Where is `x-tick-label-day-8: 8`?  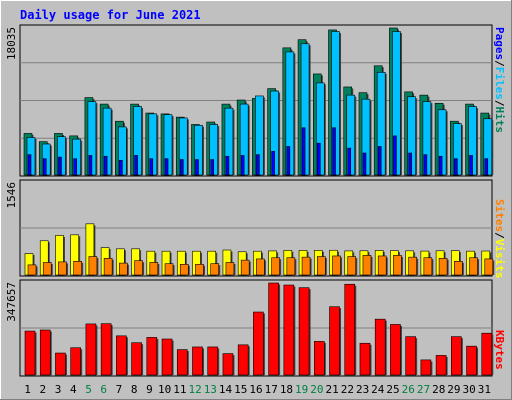
x-tick-label-day-8: 8 is located at coordinates (134, 389).